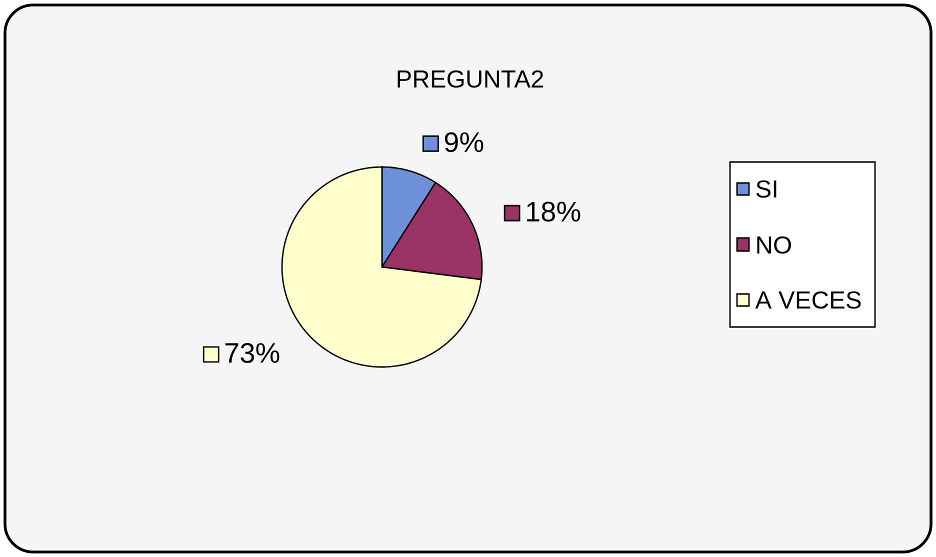 The image size is (936, 557). I want to click on legend-label: SI, so click(766, 189).